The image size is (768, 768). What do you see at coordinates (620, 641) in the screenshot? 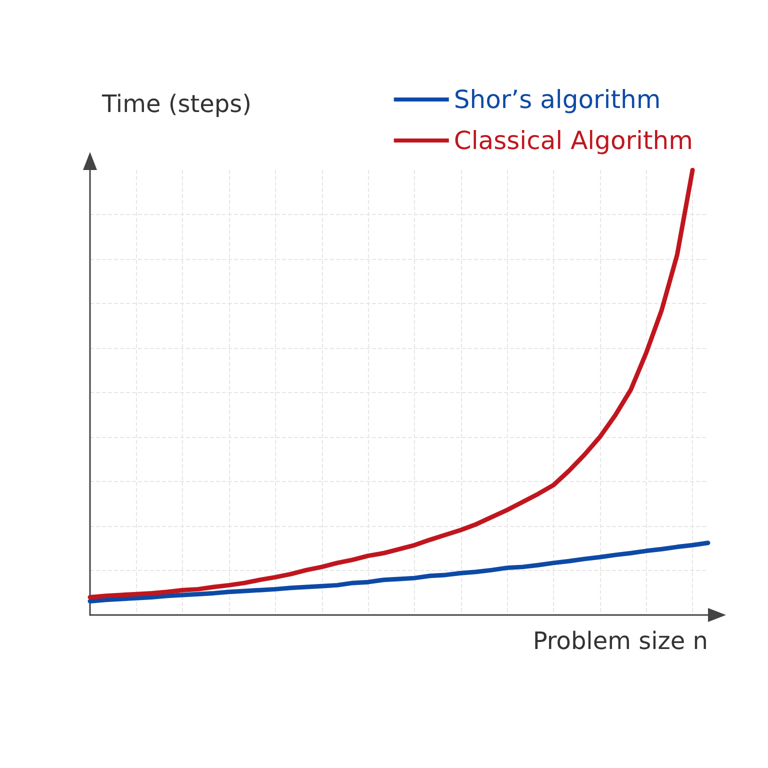
I see `x-axis-title: Problem size n` at bounding box center [620, 641].